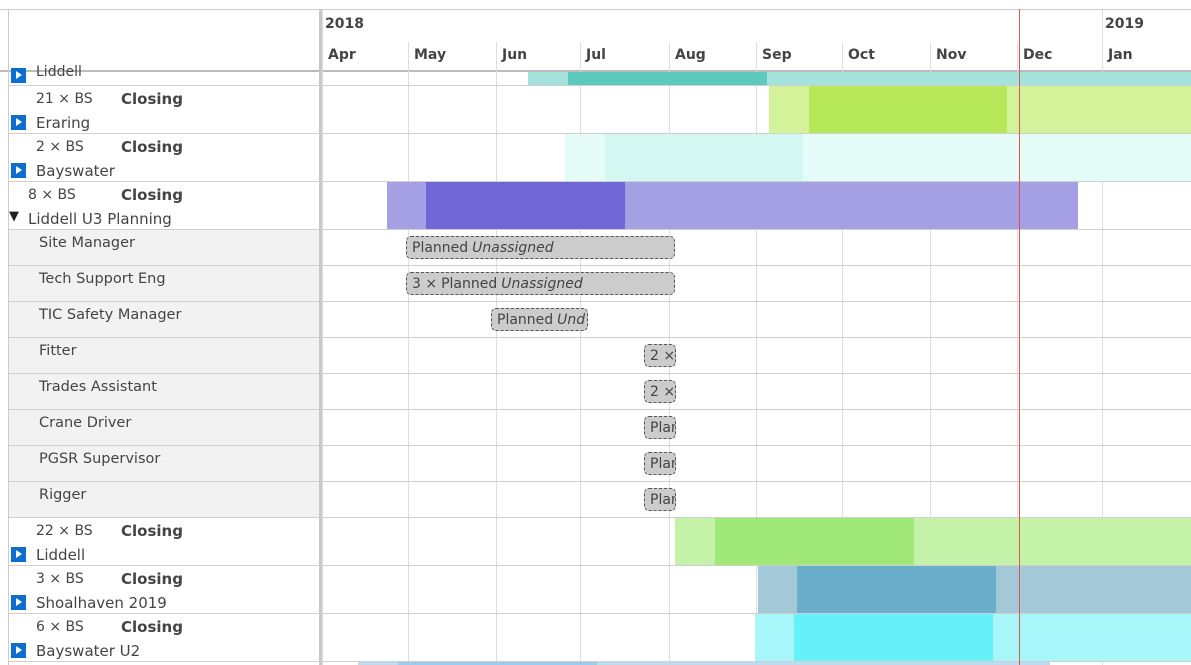 This screenshot has width=1191, height=665. Describe the element at coordinates (60, 627) in the screenshot. I see `count: 6 × BS` at that location.